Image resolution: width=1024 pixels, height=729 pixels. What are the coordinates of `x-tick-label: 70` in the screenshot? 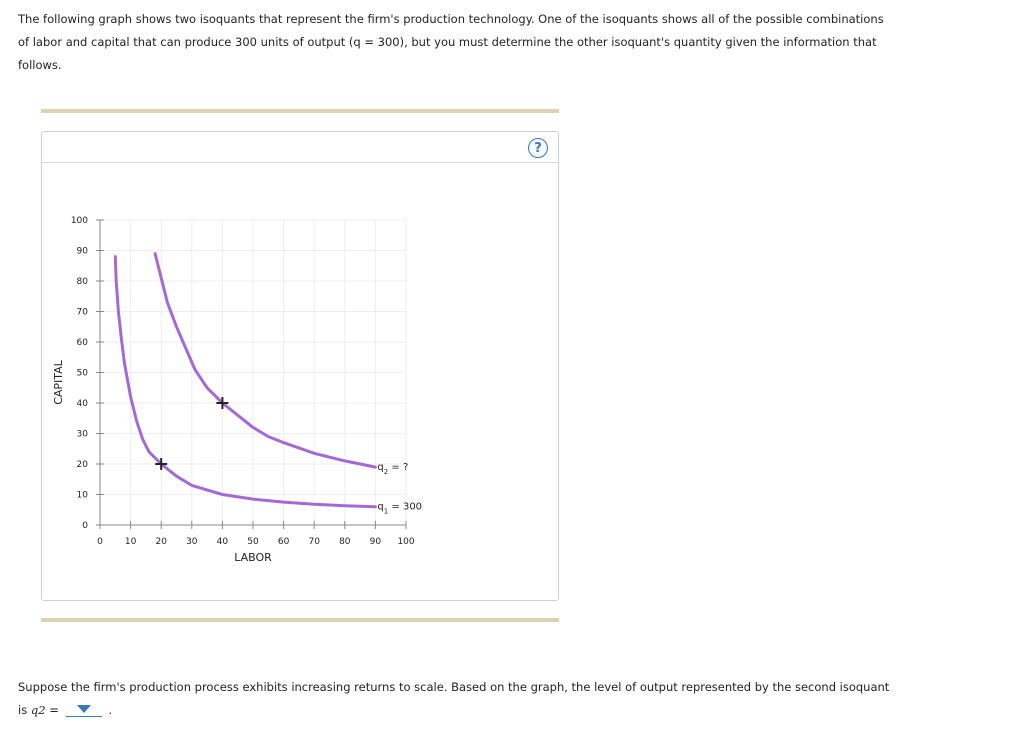 It's located at (314, 542).